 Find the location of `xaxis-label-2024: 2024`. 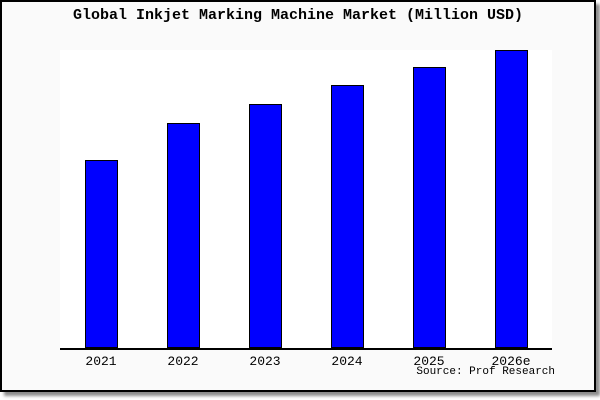

xaxis-label-2024: 2024 is located at coordinates (347, 361).